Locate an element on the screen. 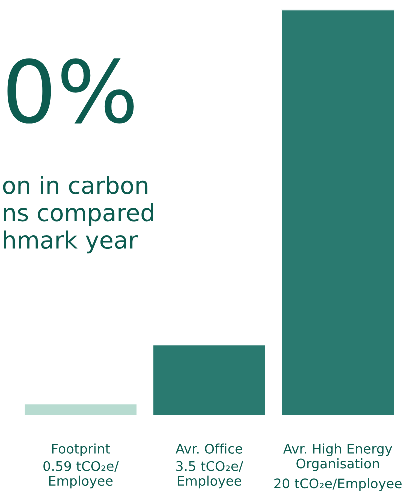 This screenshot has height=494, width=414. data-label: 0.59 tCO₂e/ Employee is located at coordinates (81, 475).